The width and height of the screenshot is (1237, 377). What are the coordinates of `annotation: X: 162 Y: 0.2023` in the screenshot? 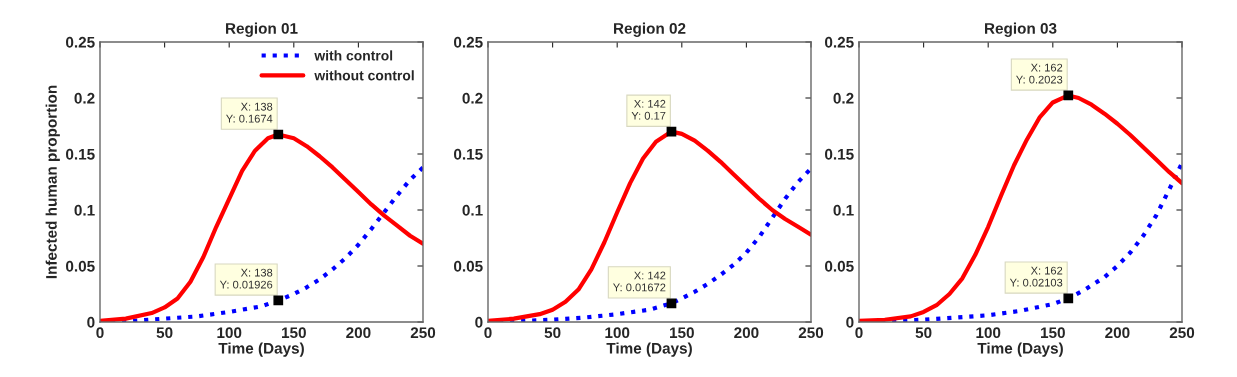 It's located at (1039, 73).